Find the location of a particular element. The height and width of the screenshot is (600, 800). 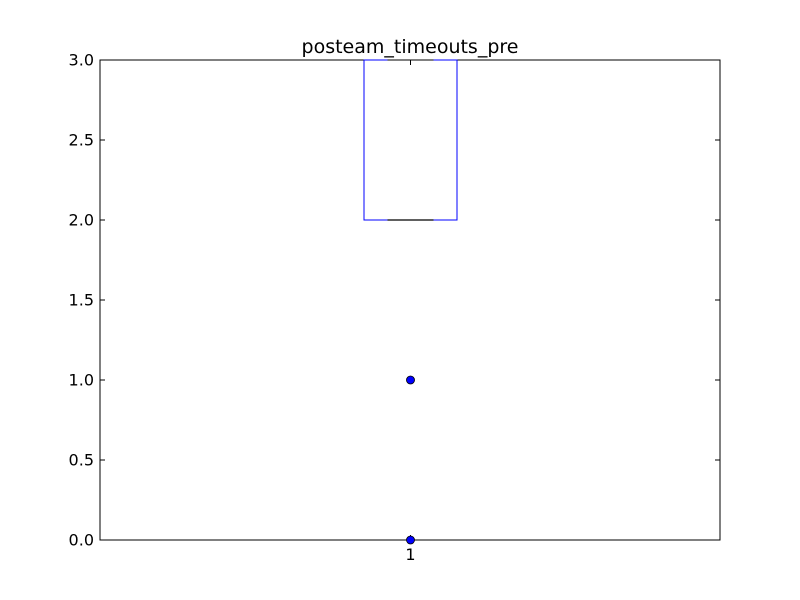

boxes-layer is located at coordinates (410, 302).